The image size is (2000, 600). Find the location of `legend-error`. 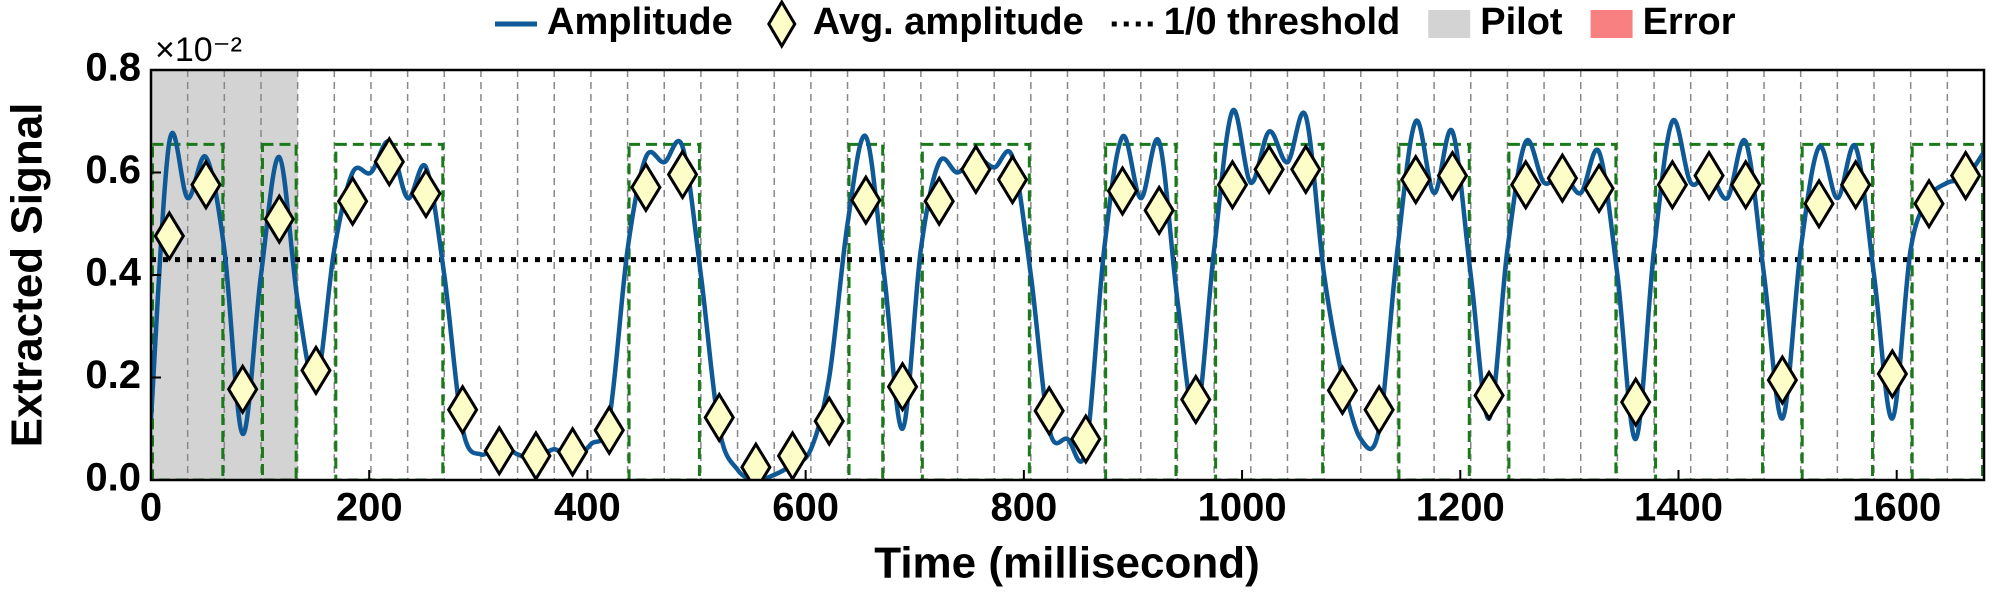

legend-error is located at coordinates (1611, 24).